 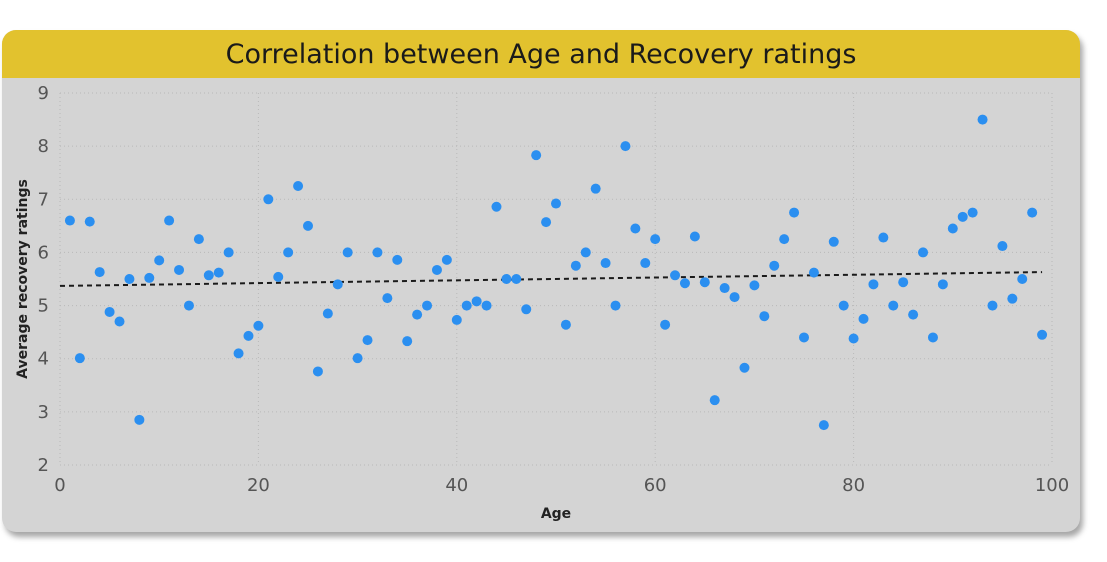 What do you see at coordinates (556, 514) in the screenshot?
I see `x-axis-label: Age` at bounding box center [556, 514].